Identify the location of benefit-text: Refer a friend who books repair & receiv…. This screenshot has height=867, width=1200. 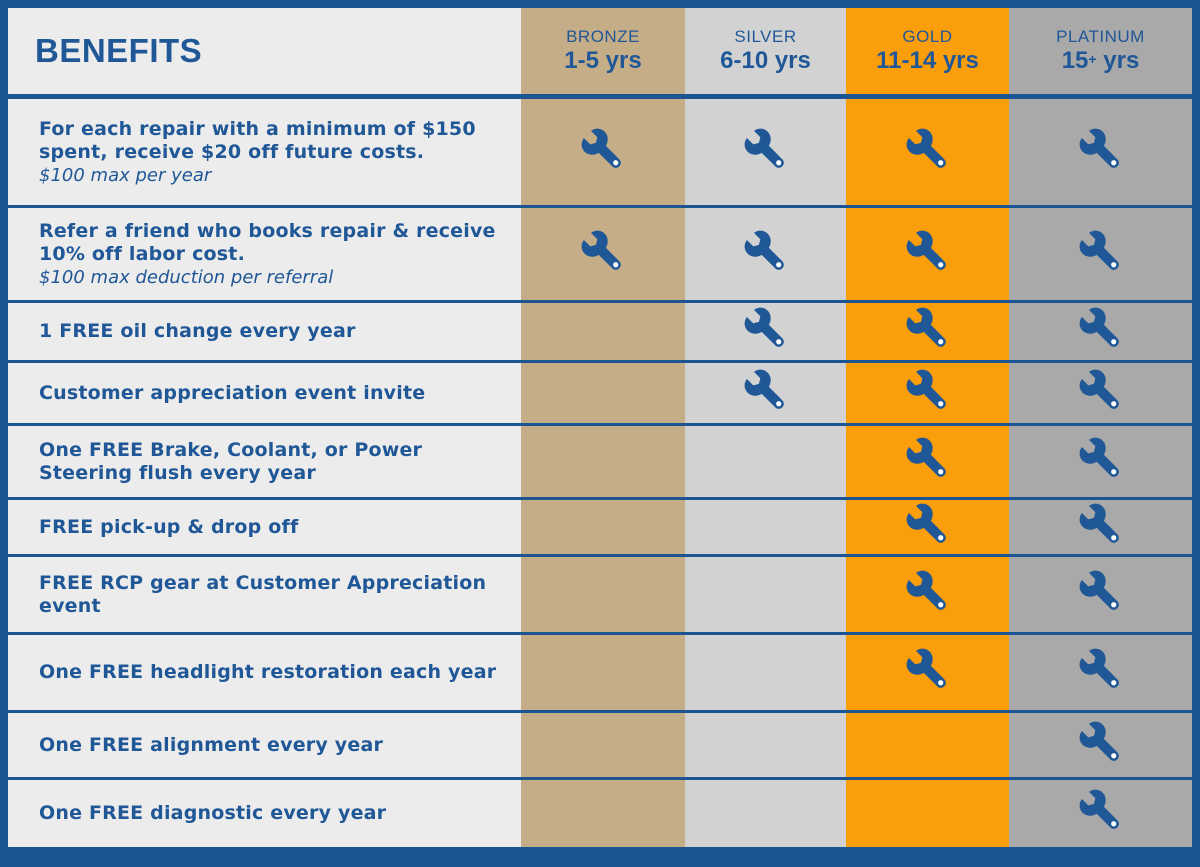
(267, 242).